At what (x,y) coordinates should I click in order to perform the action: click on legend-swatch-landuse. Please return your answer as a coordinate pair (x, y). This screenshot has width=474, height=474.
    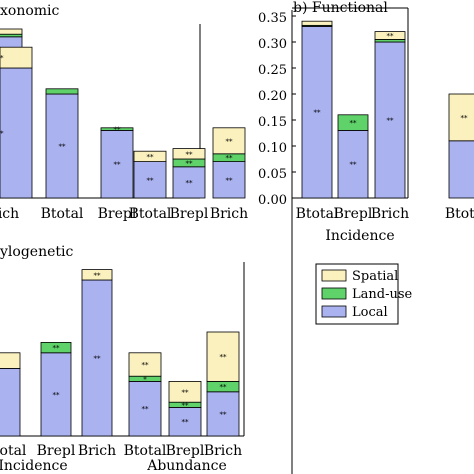
    Looking at the image, I should click on (334, 293).